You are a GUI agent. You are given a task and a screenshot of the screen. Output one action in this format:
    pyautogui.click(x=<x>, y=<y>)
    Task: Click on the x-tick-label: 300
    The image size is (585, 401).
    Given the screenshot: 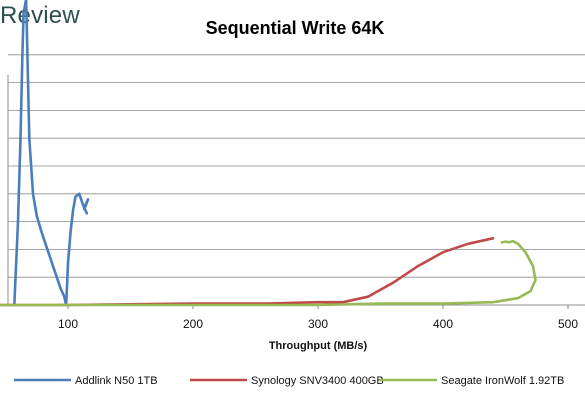 What is the action you would take?
    pyautogui.click(x=318, y=324)
    